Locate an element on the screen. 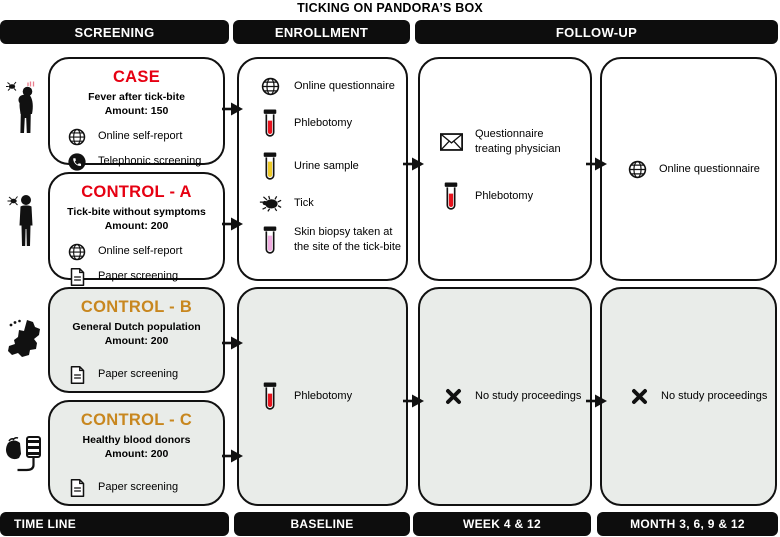  arrow-week-to-month is located at coordinates (596, 164).